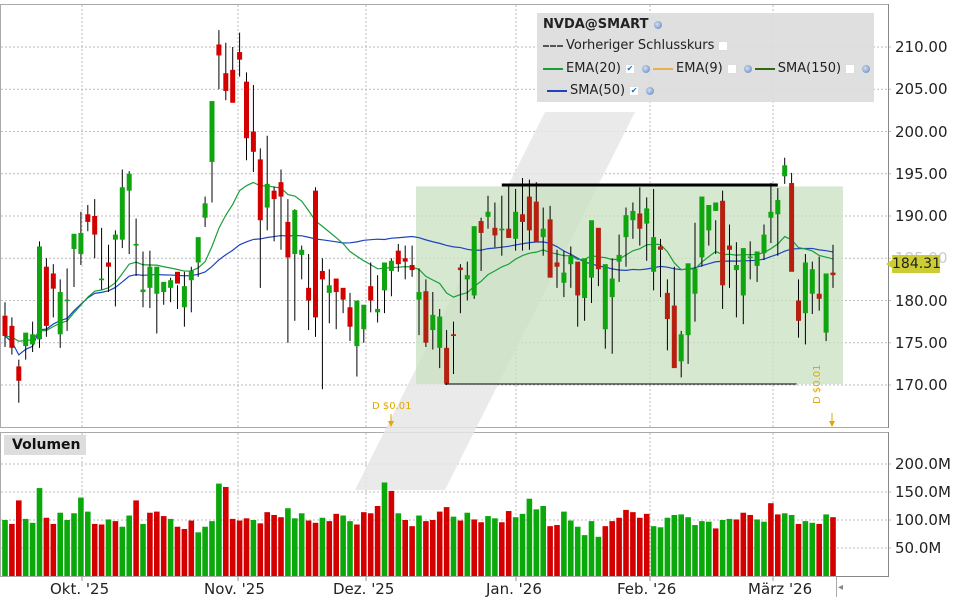 The image size is (960, 604). What do you see at coordinates (921, 173) in the screenshot?
I see `price-tick-label: 195.00` at bounding box center [921, 173].